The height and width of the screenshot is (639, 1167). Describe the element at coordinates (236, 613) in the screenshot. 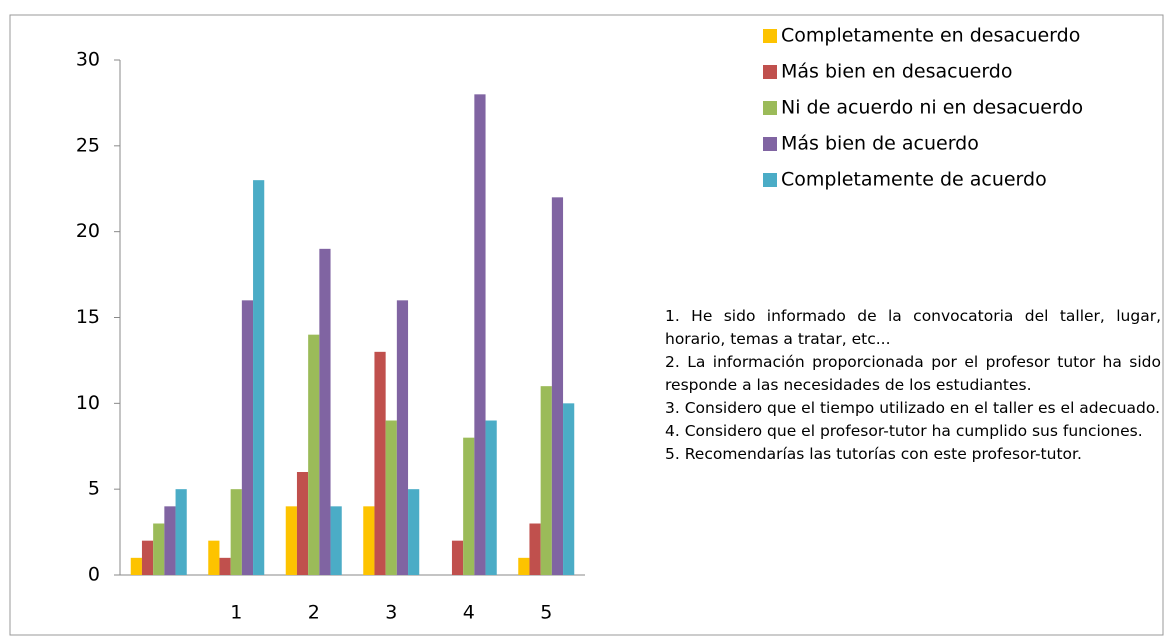

I see `x-tick-label: 1` at that location.